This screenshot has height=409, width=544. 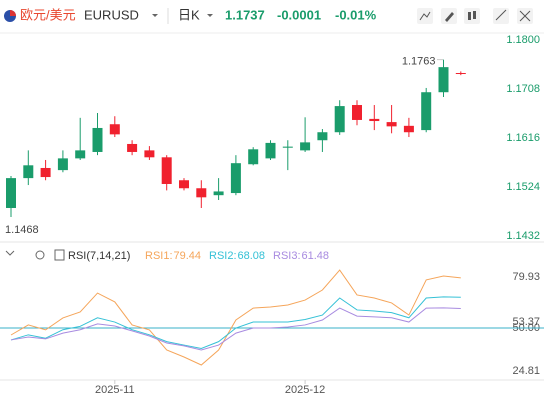 I want to click on legend-value: 61.48, so click(x=315, y=256).